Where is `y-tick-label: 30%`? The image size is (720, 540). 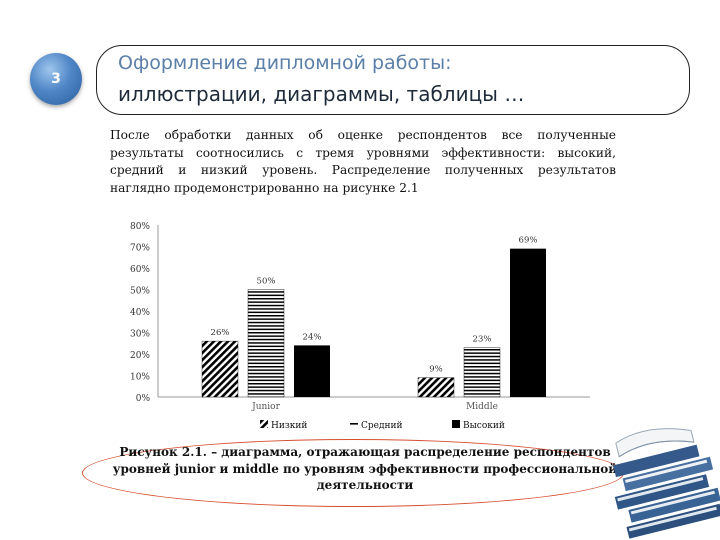
y-tick-label: 30% is located at coordinates (140, 335).